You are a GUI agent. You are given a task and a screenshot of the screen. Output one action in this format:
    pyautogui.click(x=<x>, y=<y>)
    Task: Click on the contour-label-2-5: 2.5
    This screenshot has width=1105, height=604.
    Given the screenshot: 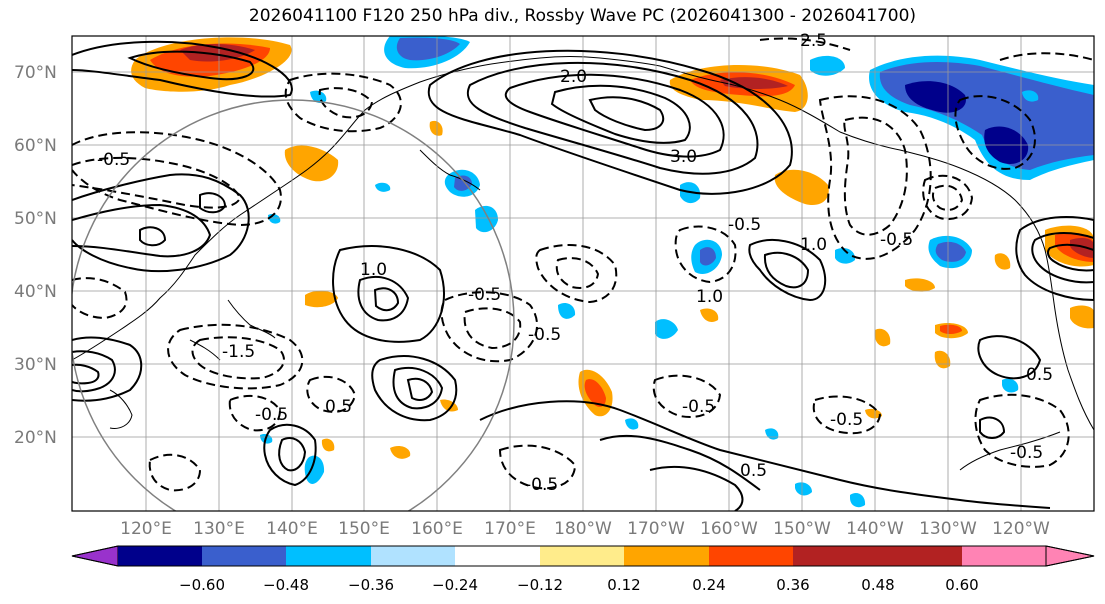 What is the action you would take?
    pyautogui.click(x=813, y=41)
    